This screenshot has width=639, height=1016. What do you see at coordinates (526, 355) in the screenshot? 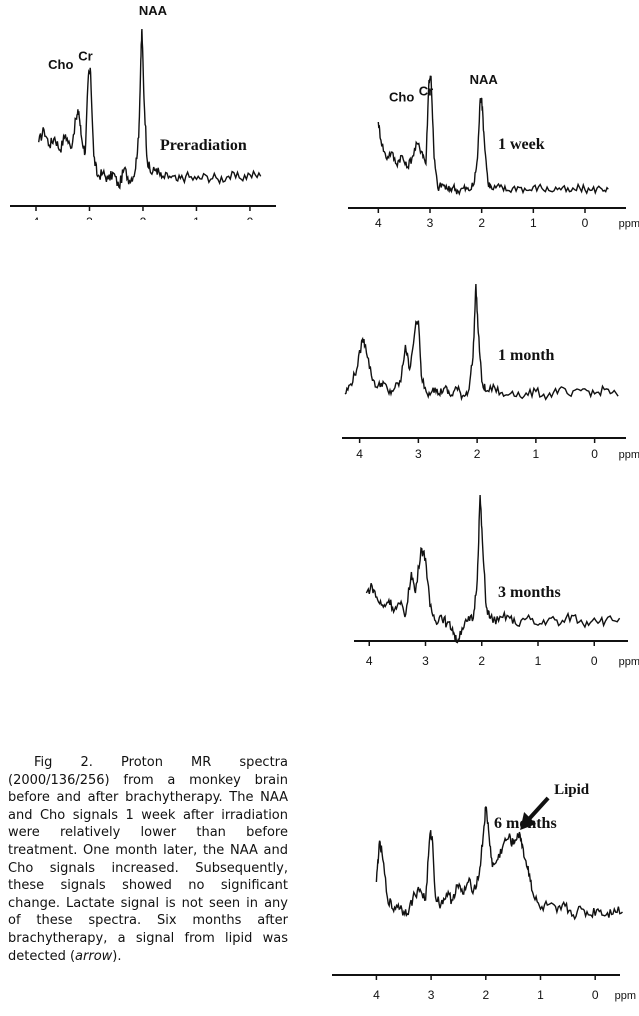
I see `condition-label: 1 month` at bounding box center [526, 355].